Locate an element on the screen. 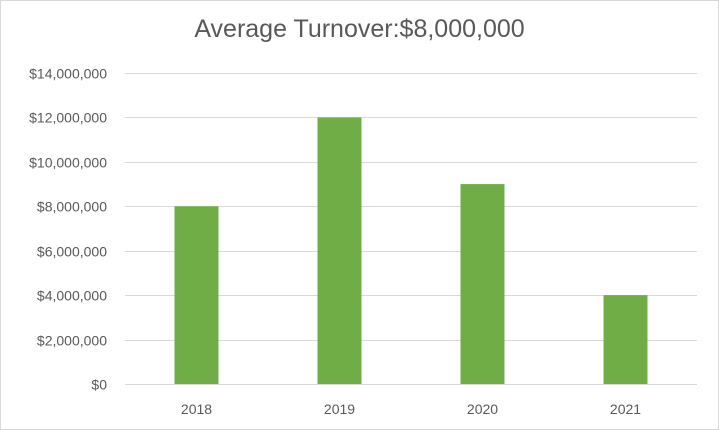 This screenshot has width=719, height=430. y-tick-label: $0 is located at coordinates (99, 385).